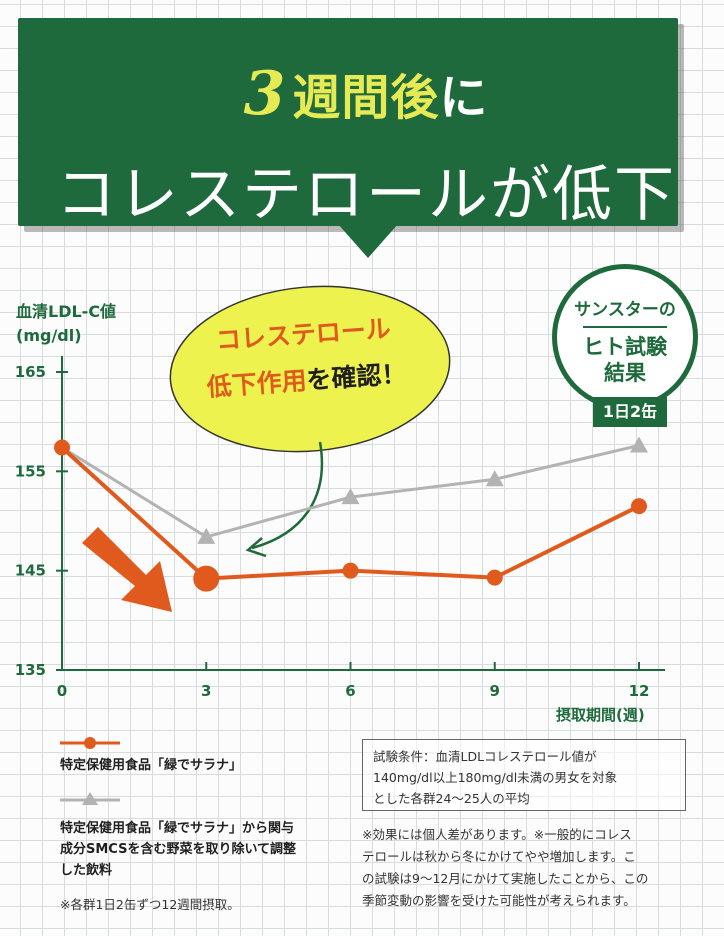  What do you see at coordinates (150, 904) in the screenshot?
I see `intake-note: ※各群1日2缶ずつ12週間摂取。` at bounding box center [150, 904].